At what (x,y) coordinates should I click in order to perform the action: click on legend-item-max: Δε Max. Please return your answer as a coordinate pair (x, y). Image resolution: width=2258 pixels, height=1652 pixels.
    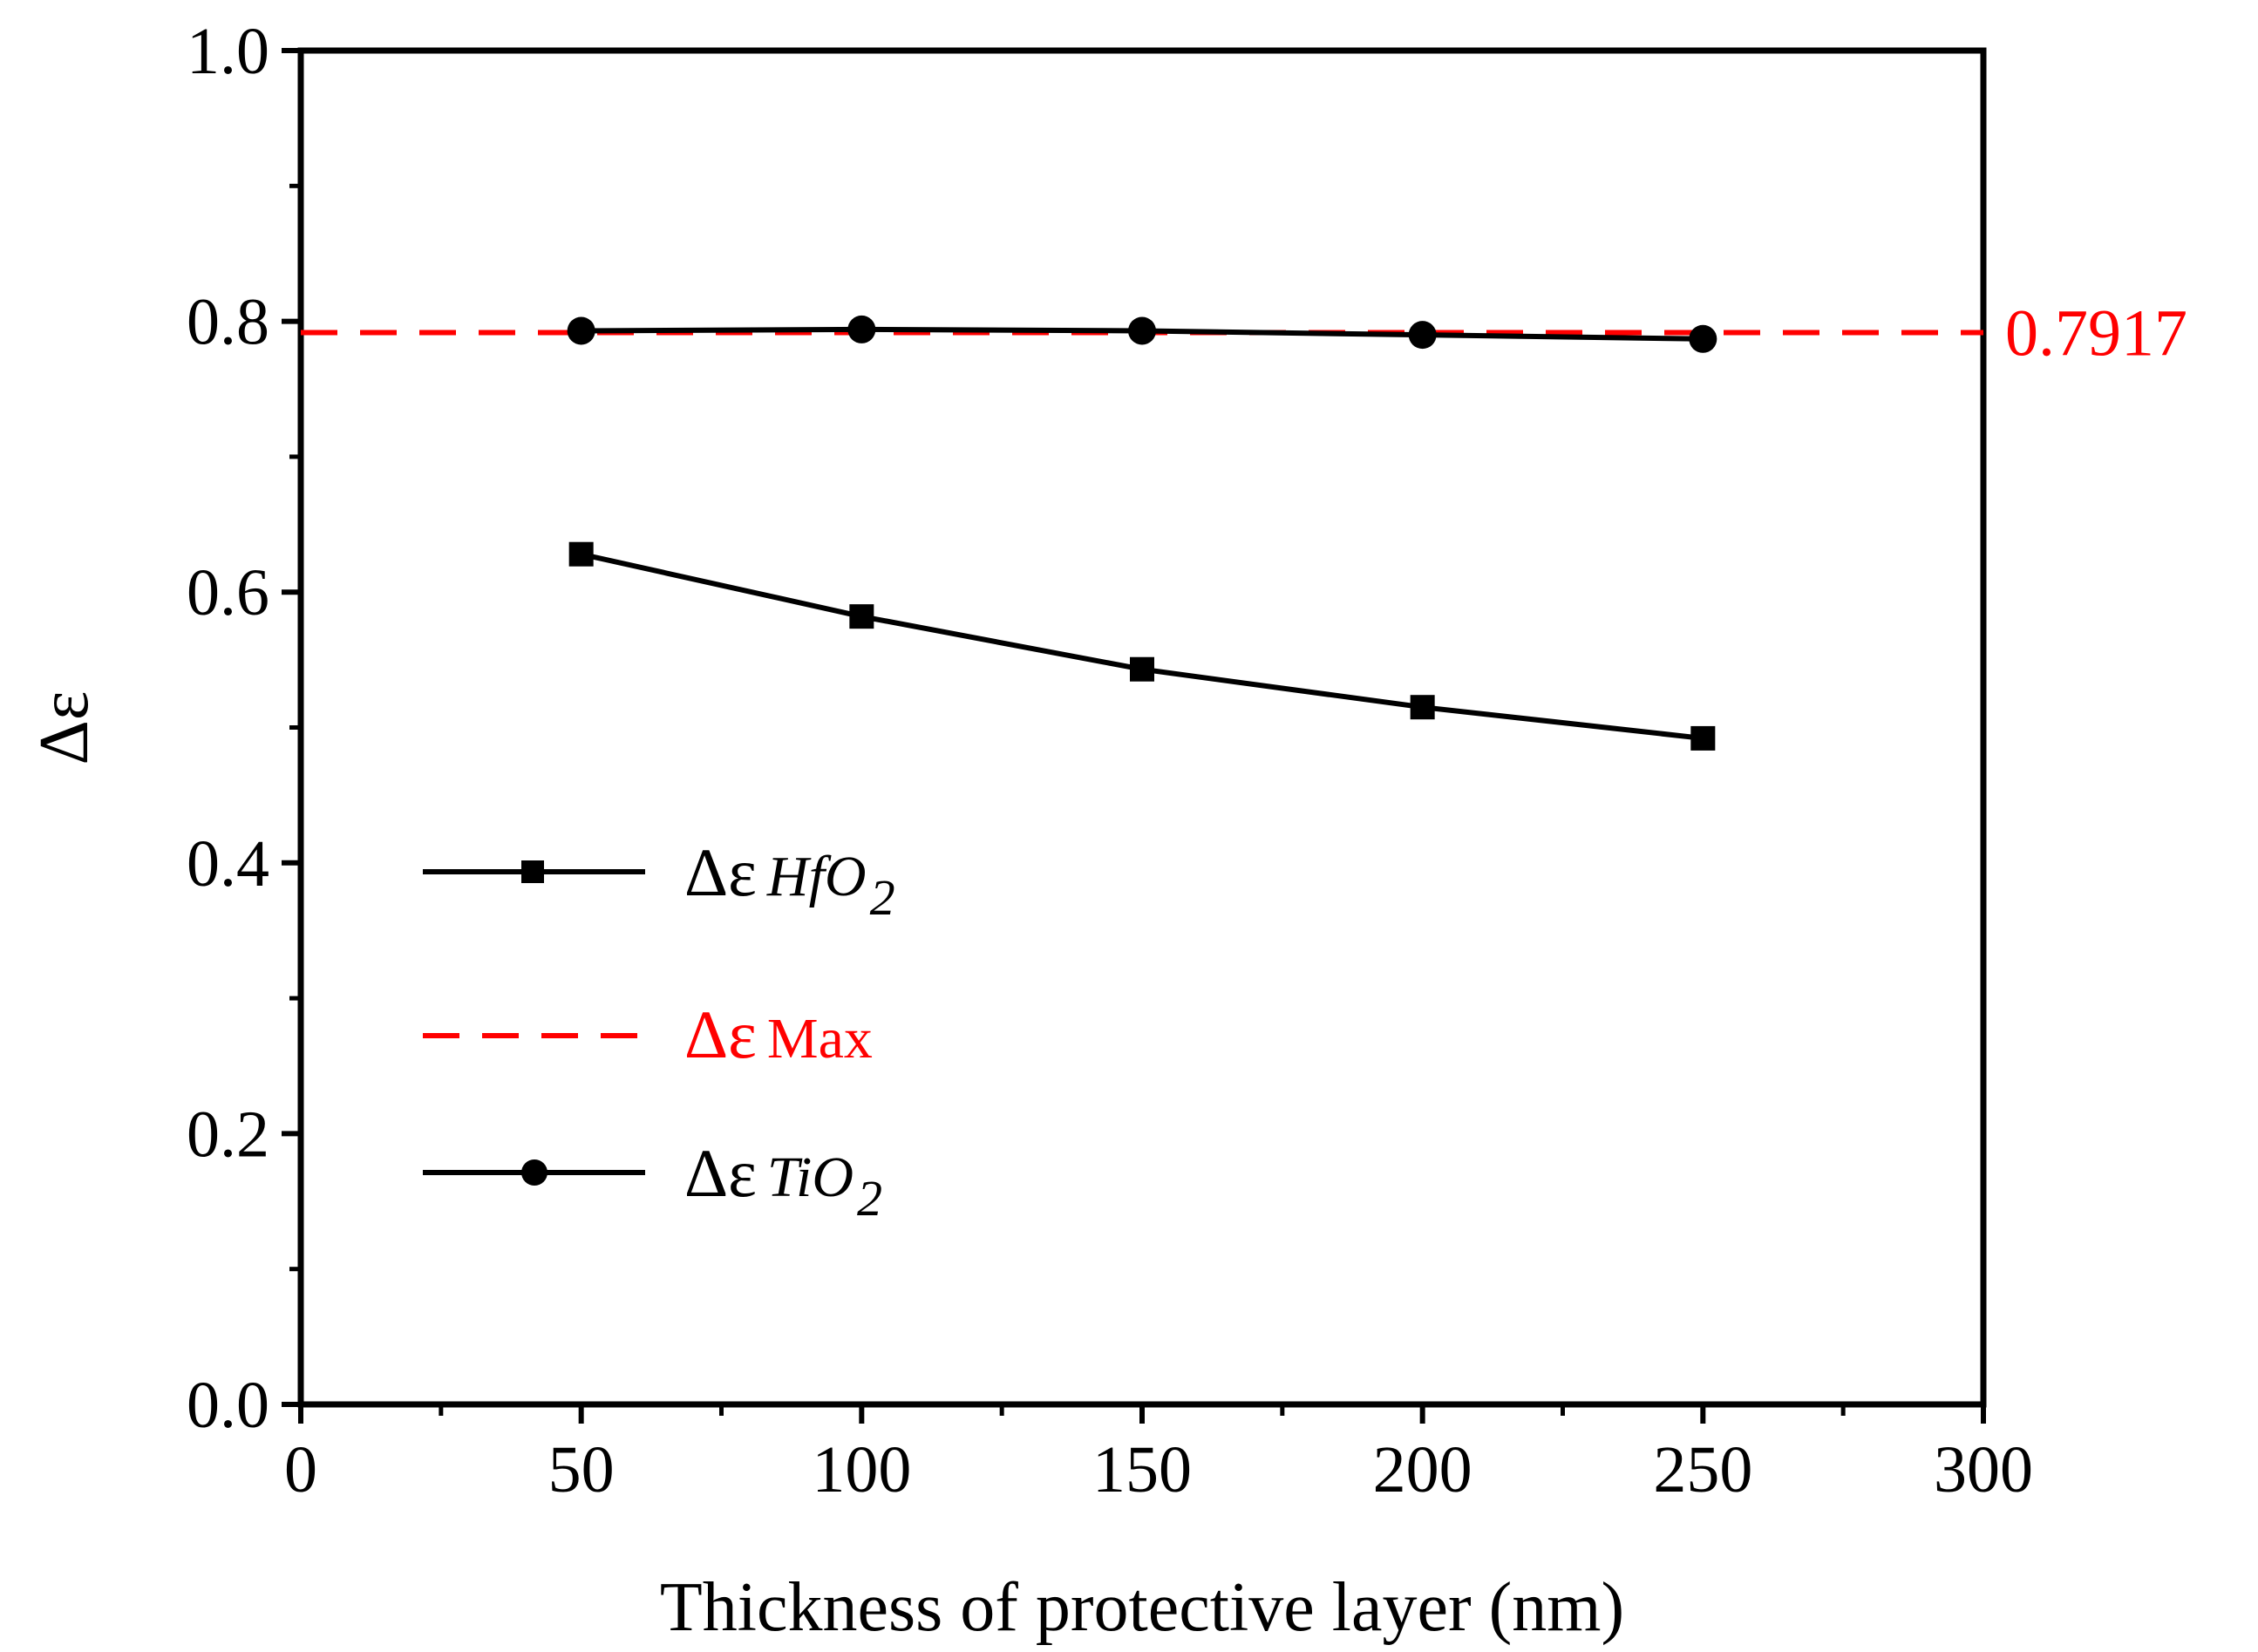
    Looking at the image, I should click on (648, 1034).